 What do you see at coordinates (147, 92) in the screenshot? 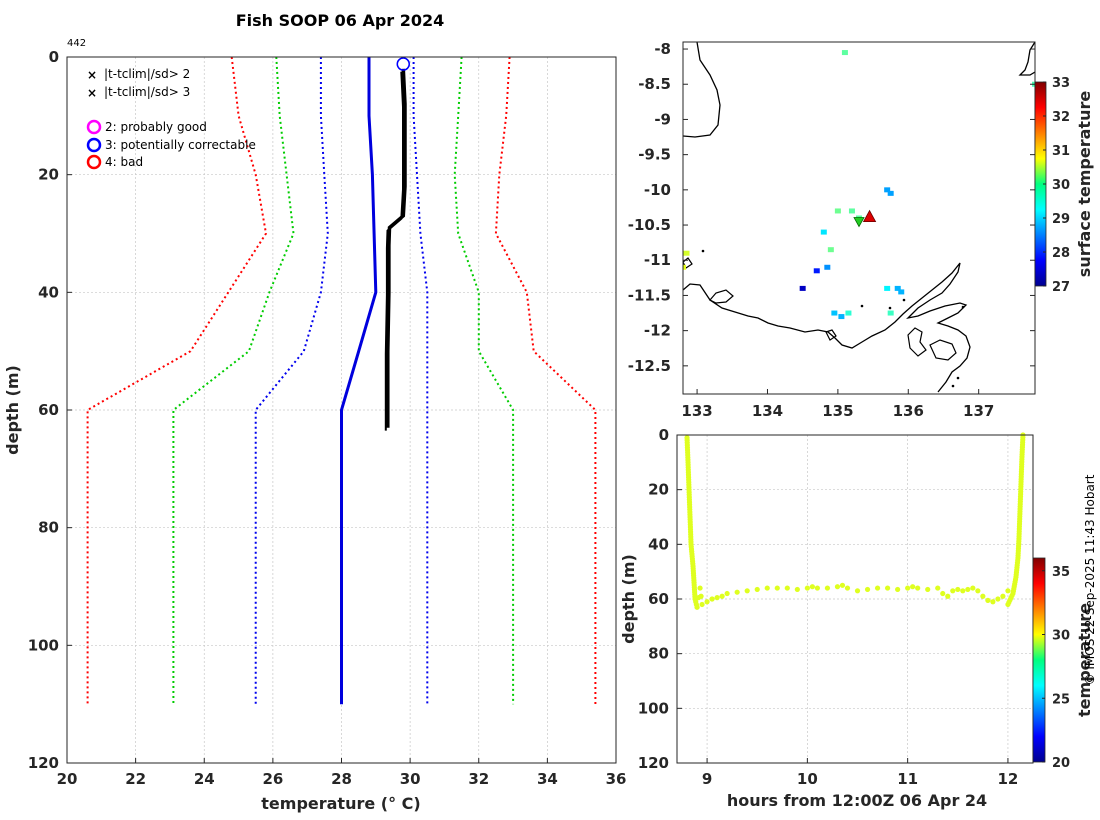
I see `legend-sd3-label: |t-tclim|/sd> 3` at bounding box center [147, 92].